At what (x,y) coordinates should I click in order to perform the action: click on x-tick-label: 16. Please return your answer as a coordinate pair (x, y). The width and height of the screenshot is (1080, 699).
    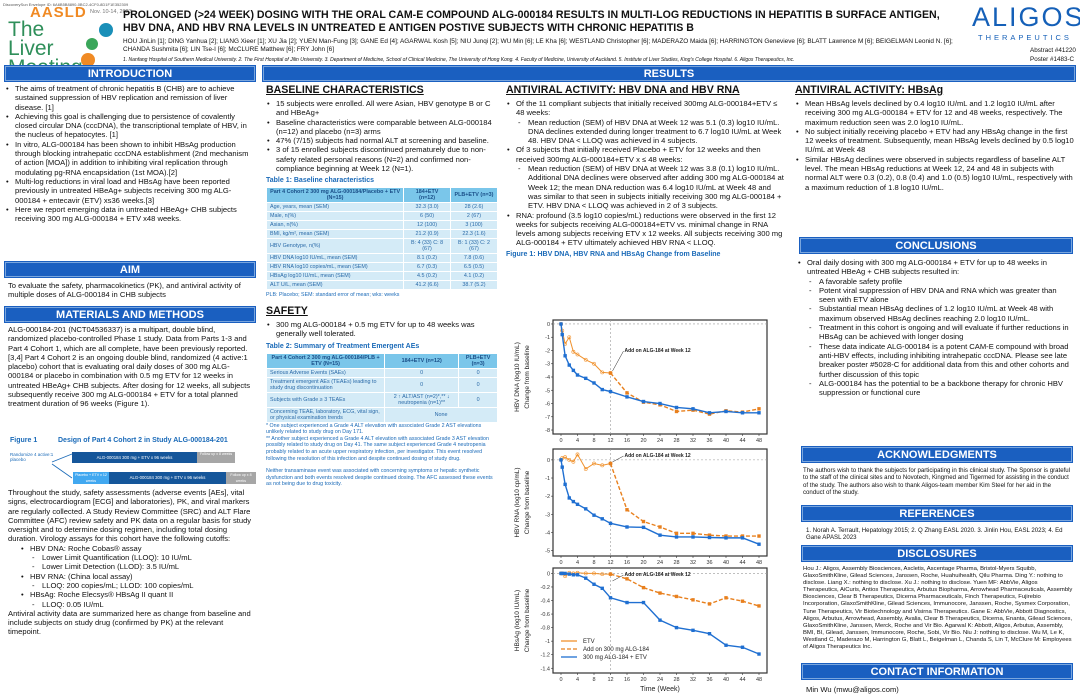
    Looking at the image, I should click on (627, 441).